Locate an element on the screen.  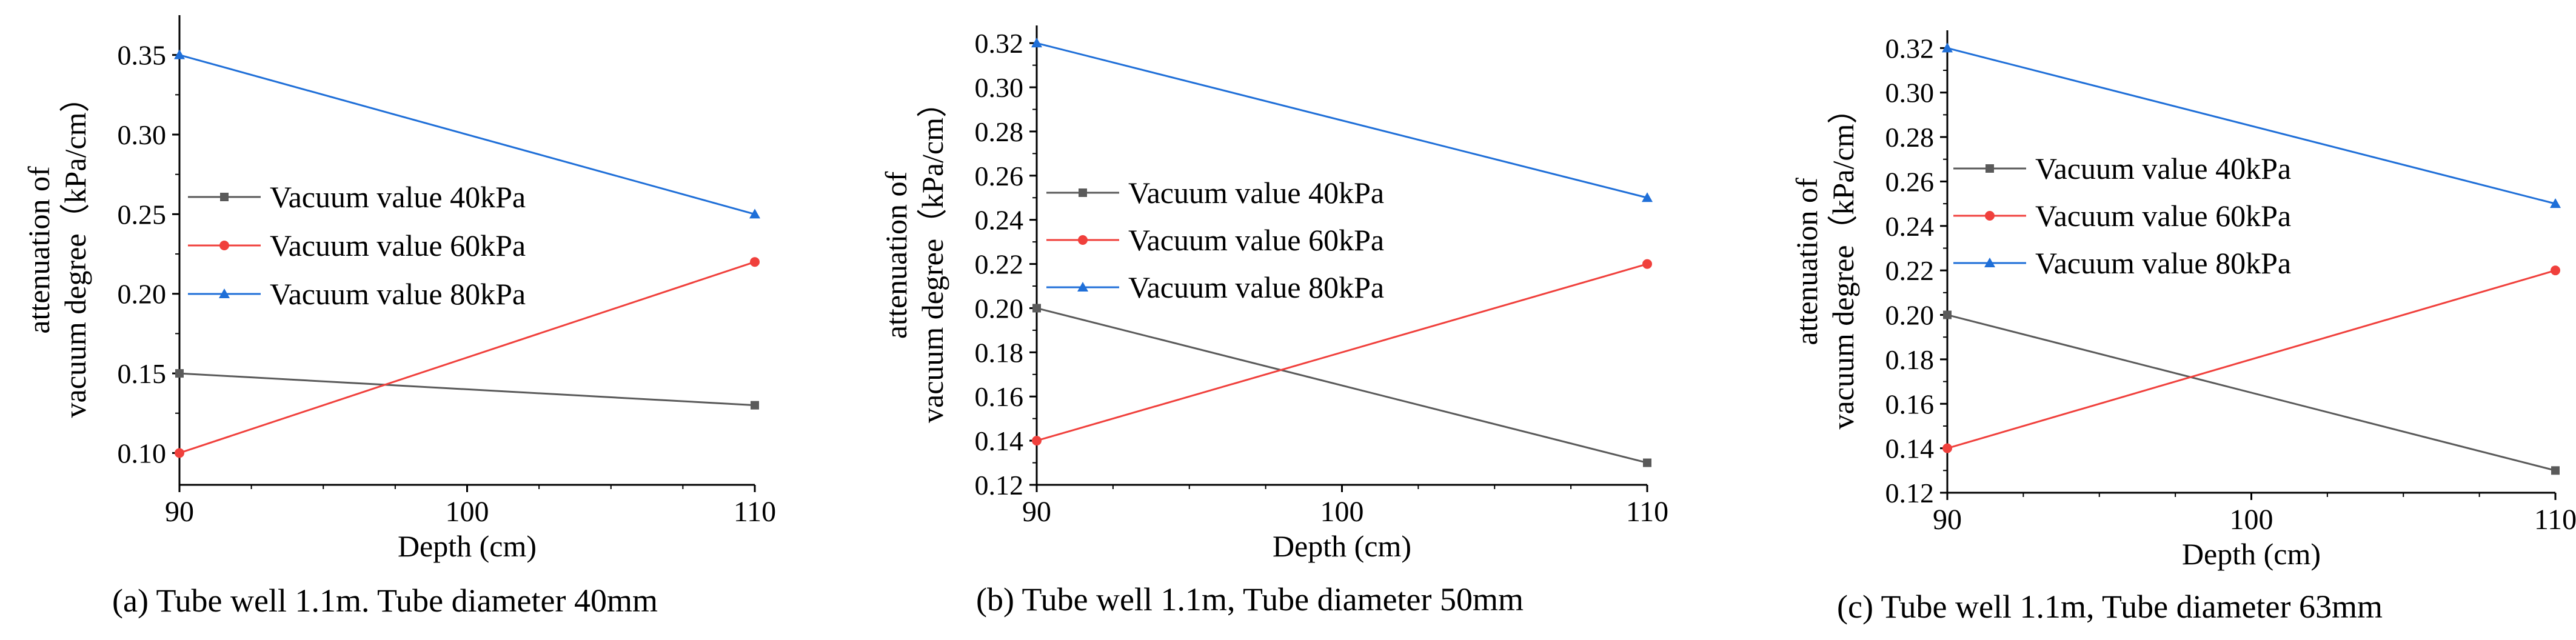
chart-caption-a: (a) Tube well 1.1m. Tube diameter 40mm is located at coordinates (385, 600).